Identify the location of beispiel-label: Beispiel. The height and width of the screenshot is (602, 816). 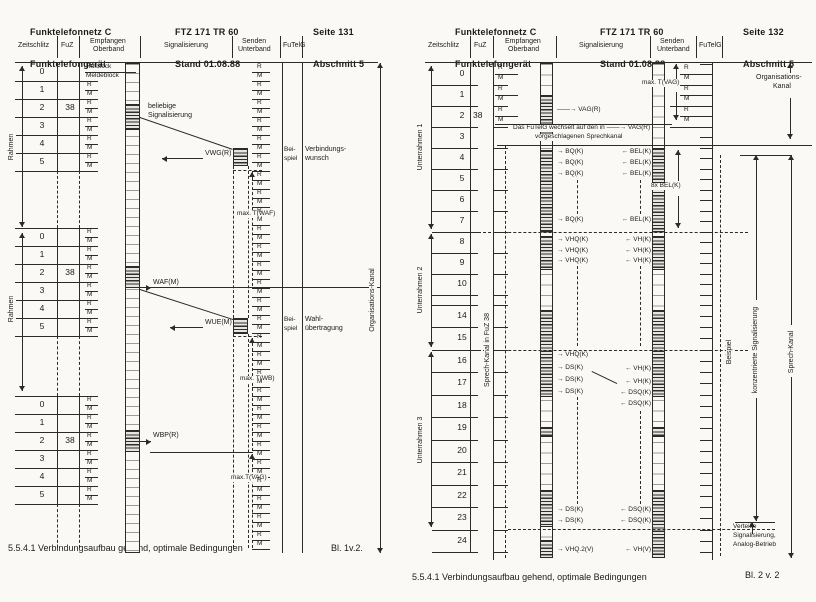
(730, 352).